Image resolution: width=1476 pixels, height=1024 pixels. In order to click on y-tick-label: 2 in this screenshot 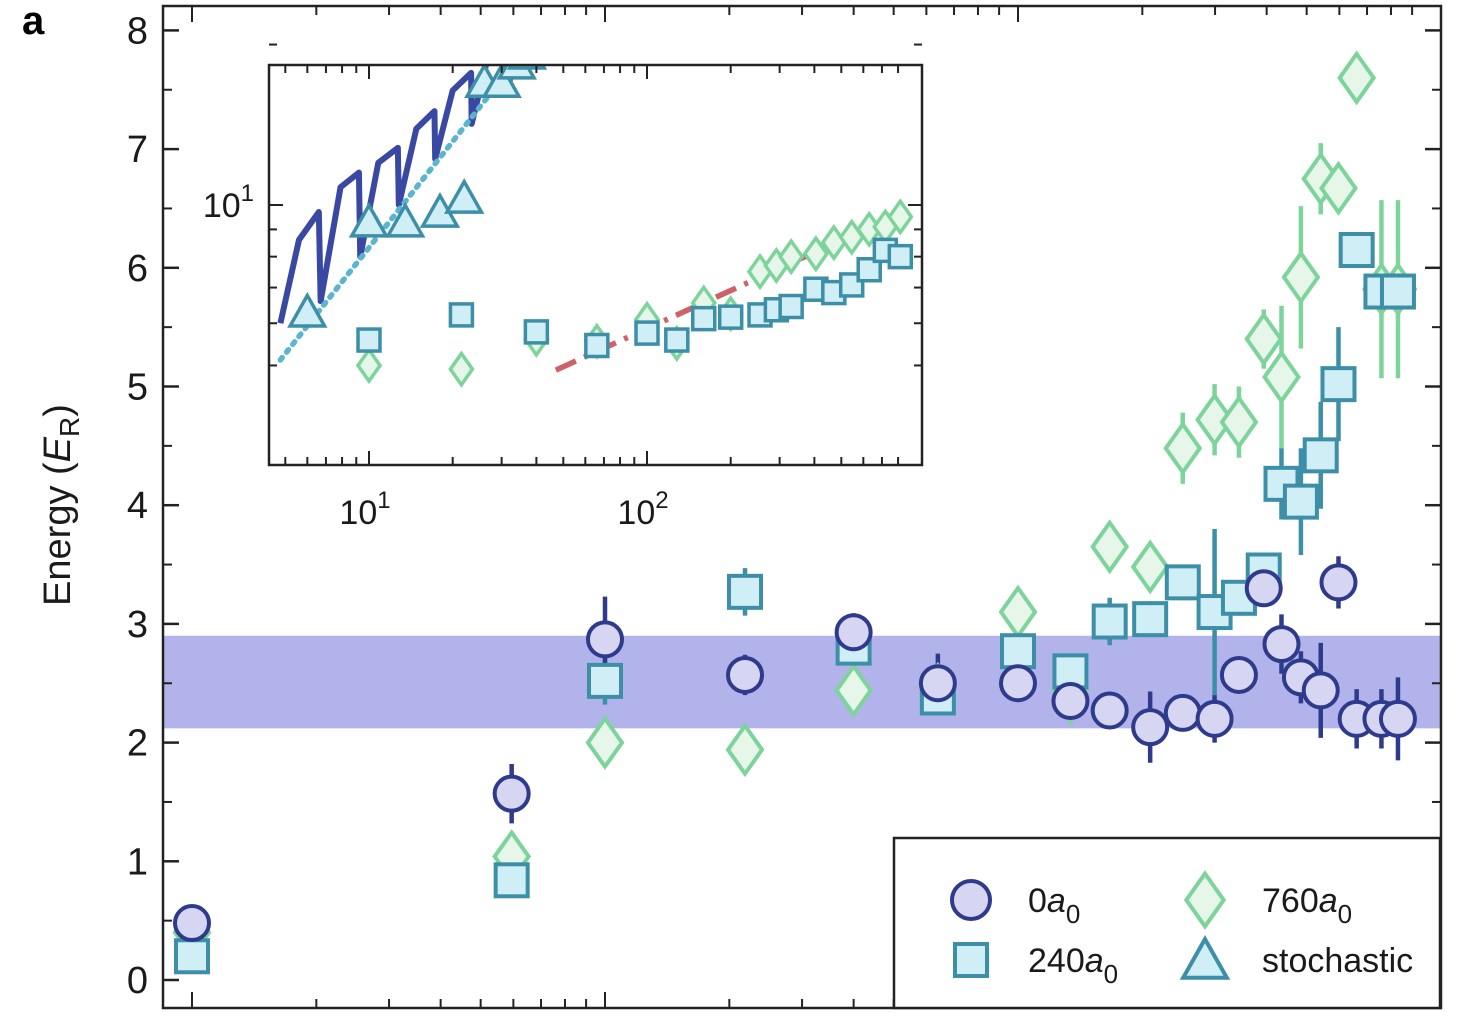, I will do `click(137, 744)`.